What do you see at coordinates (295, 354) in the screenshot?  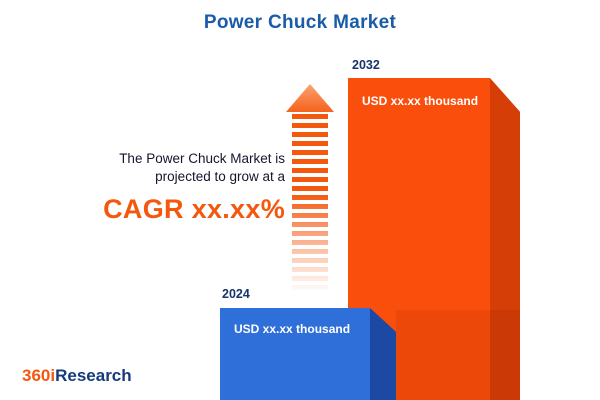 I see `bar-2024-front` at bounding box center [295, 354].